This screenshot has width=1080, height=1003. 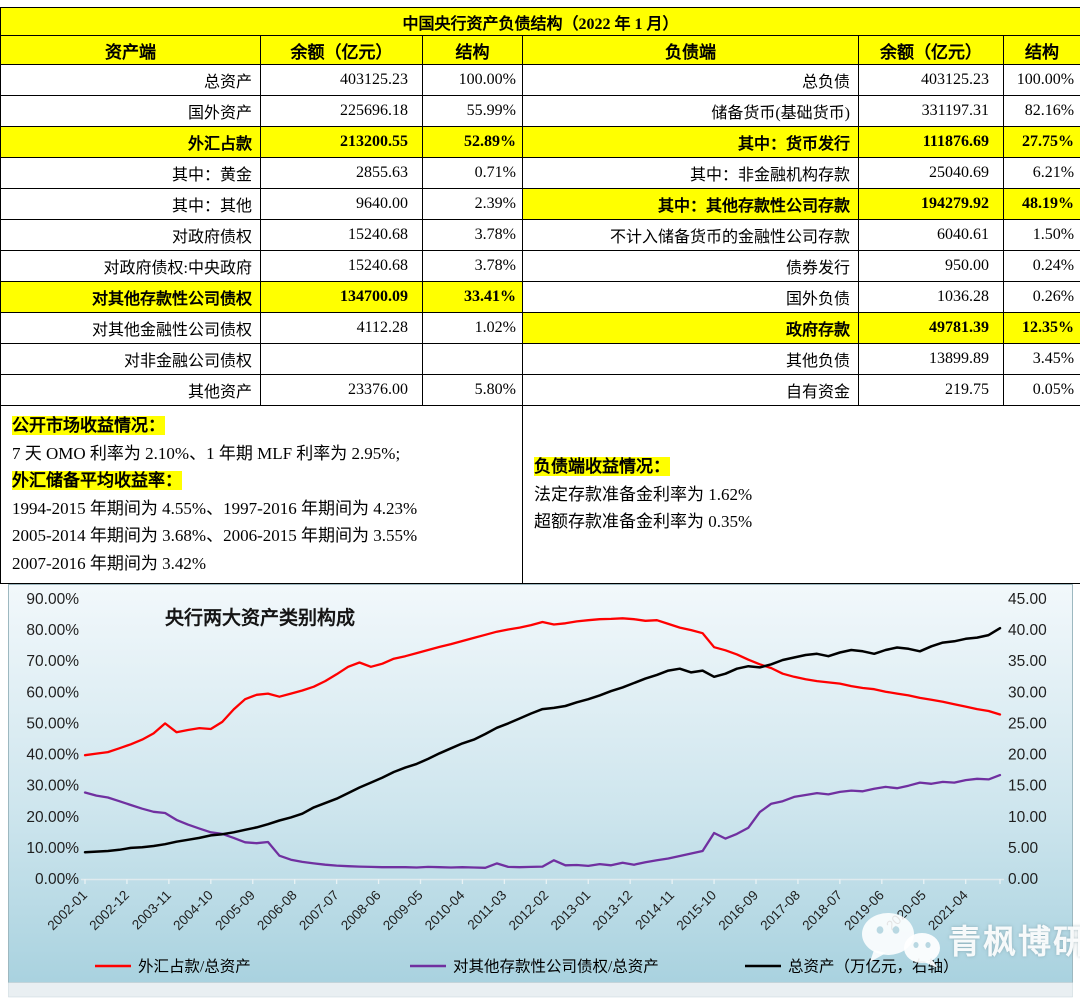 I want to click on header-liability-balance: 余额（亿元）, so click(x=931, y=50).